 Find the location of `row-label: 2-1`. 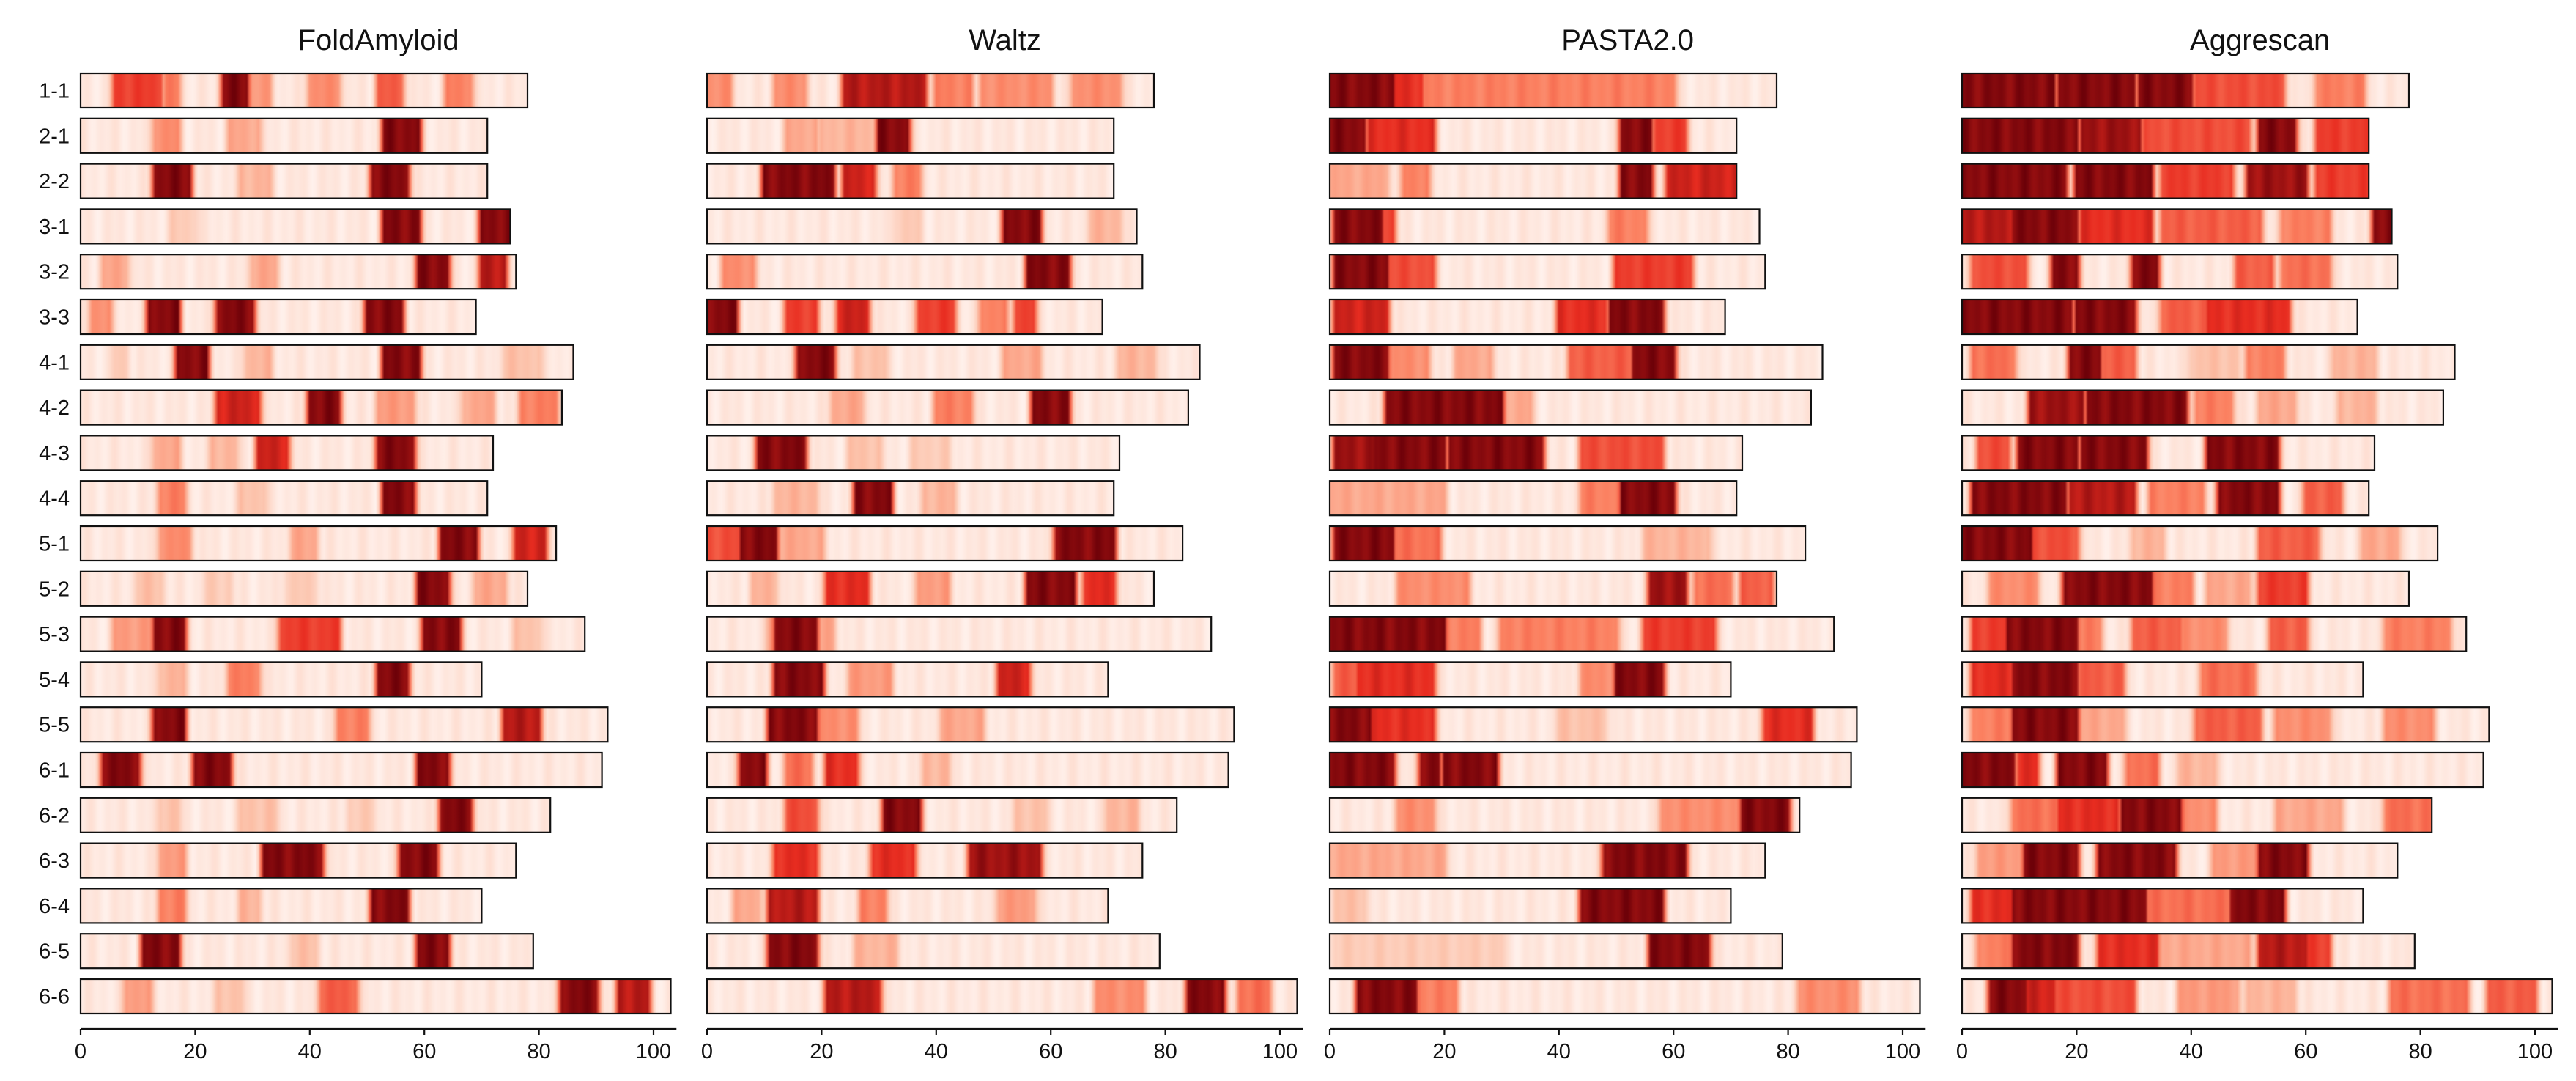

row-label: 2-1 is located at coordinates (54, 136).